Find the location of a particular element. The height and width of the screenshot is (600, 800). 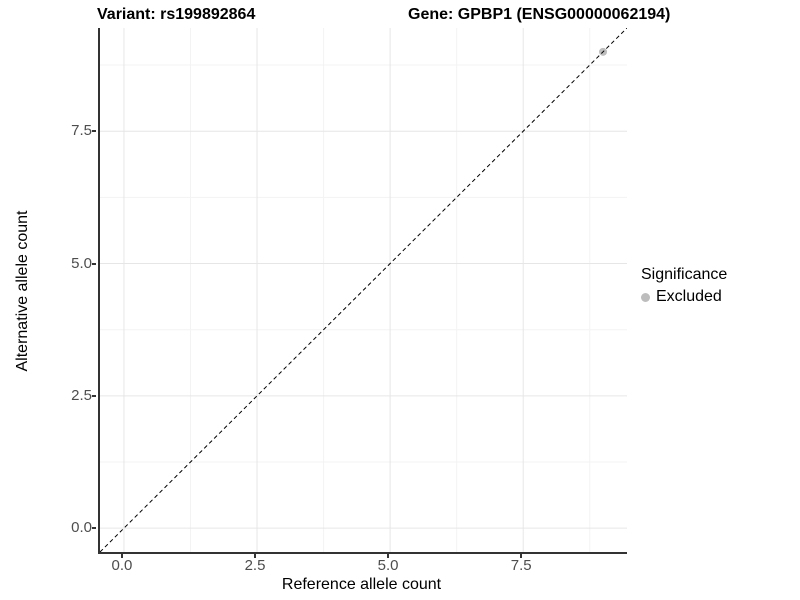

y-tick-label: 2.5 is located at coordinates (81, 395).